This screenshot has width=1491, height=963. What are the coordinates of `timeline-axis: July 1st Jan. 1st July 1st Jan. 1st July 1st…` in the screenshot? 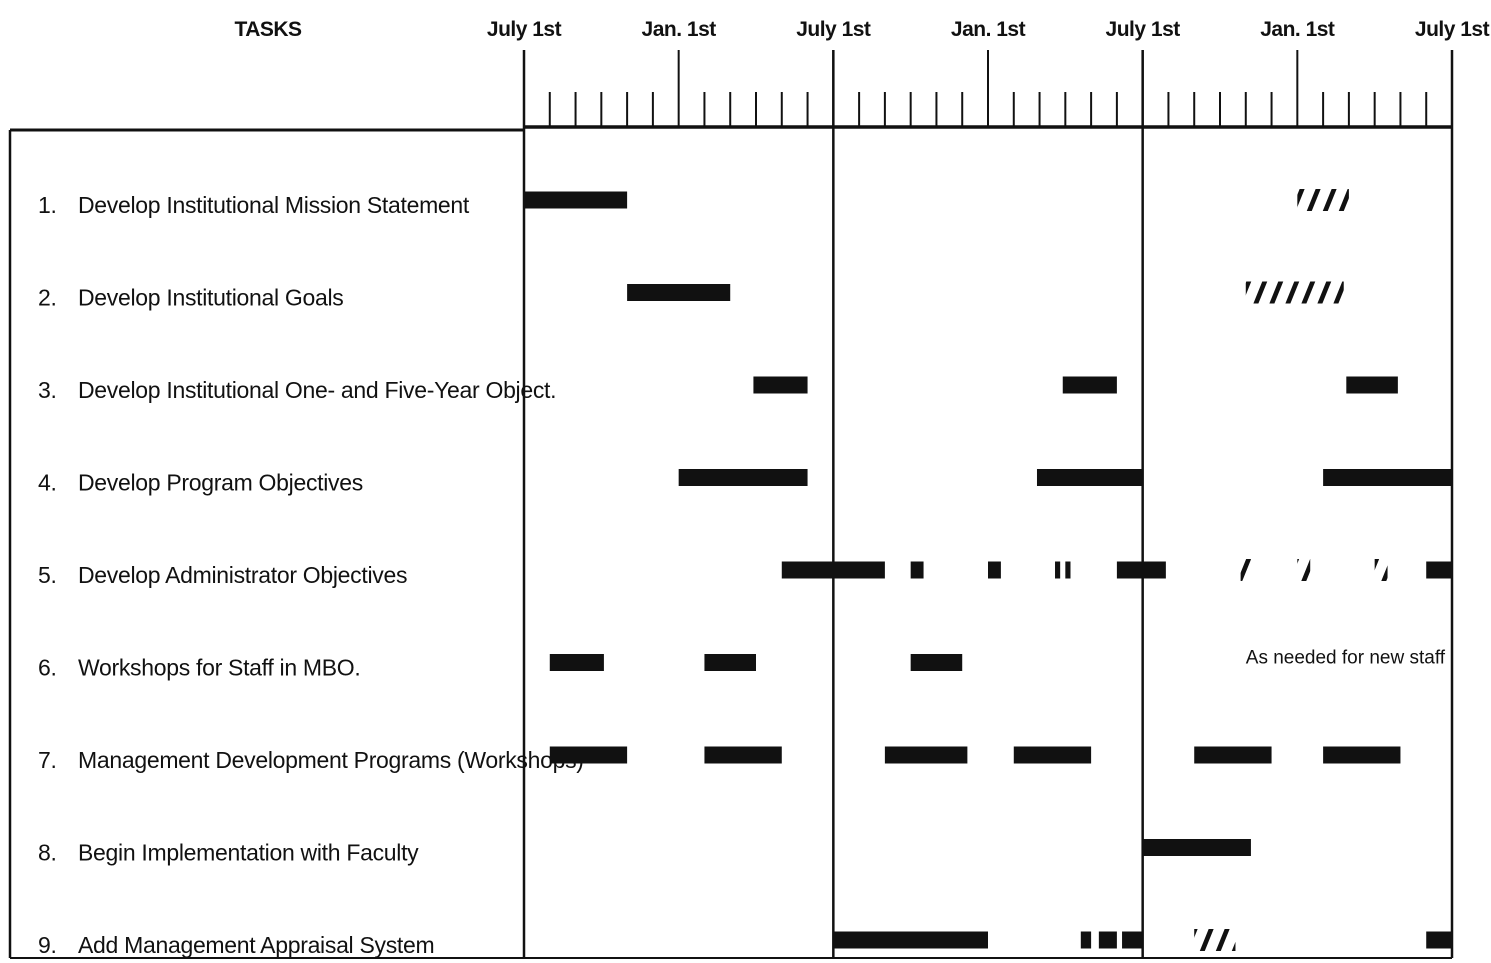 It's located at (862, 73).